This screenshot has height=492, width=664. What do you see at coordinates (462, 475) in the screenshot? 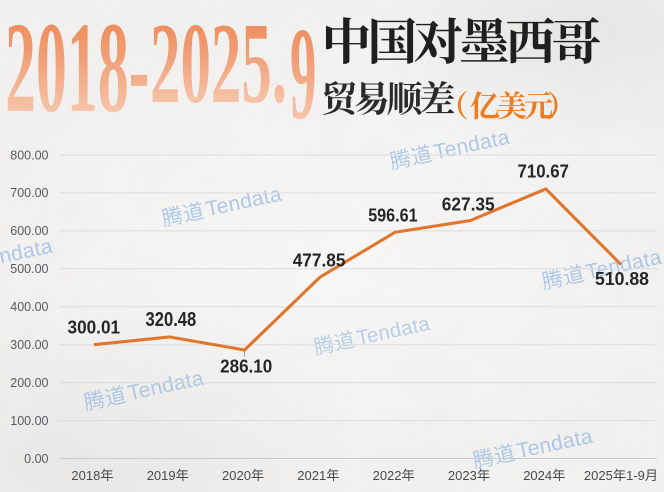
I see `svg-text: 2023` at bounding box center [462, 475].